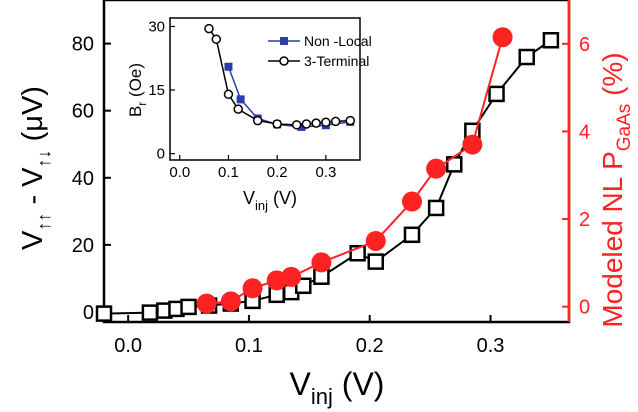 This screenshot has height=412, width=638. I want to click on inset-x-tick-label: 0.1, so click(228, 172).